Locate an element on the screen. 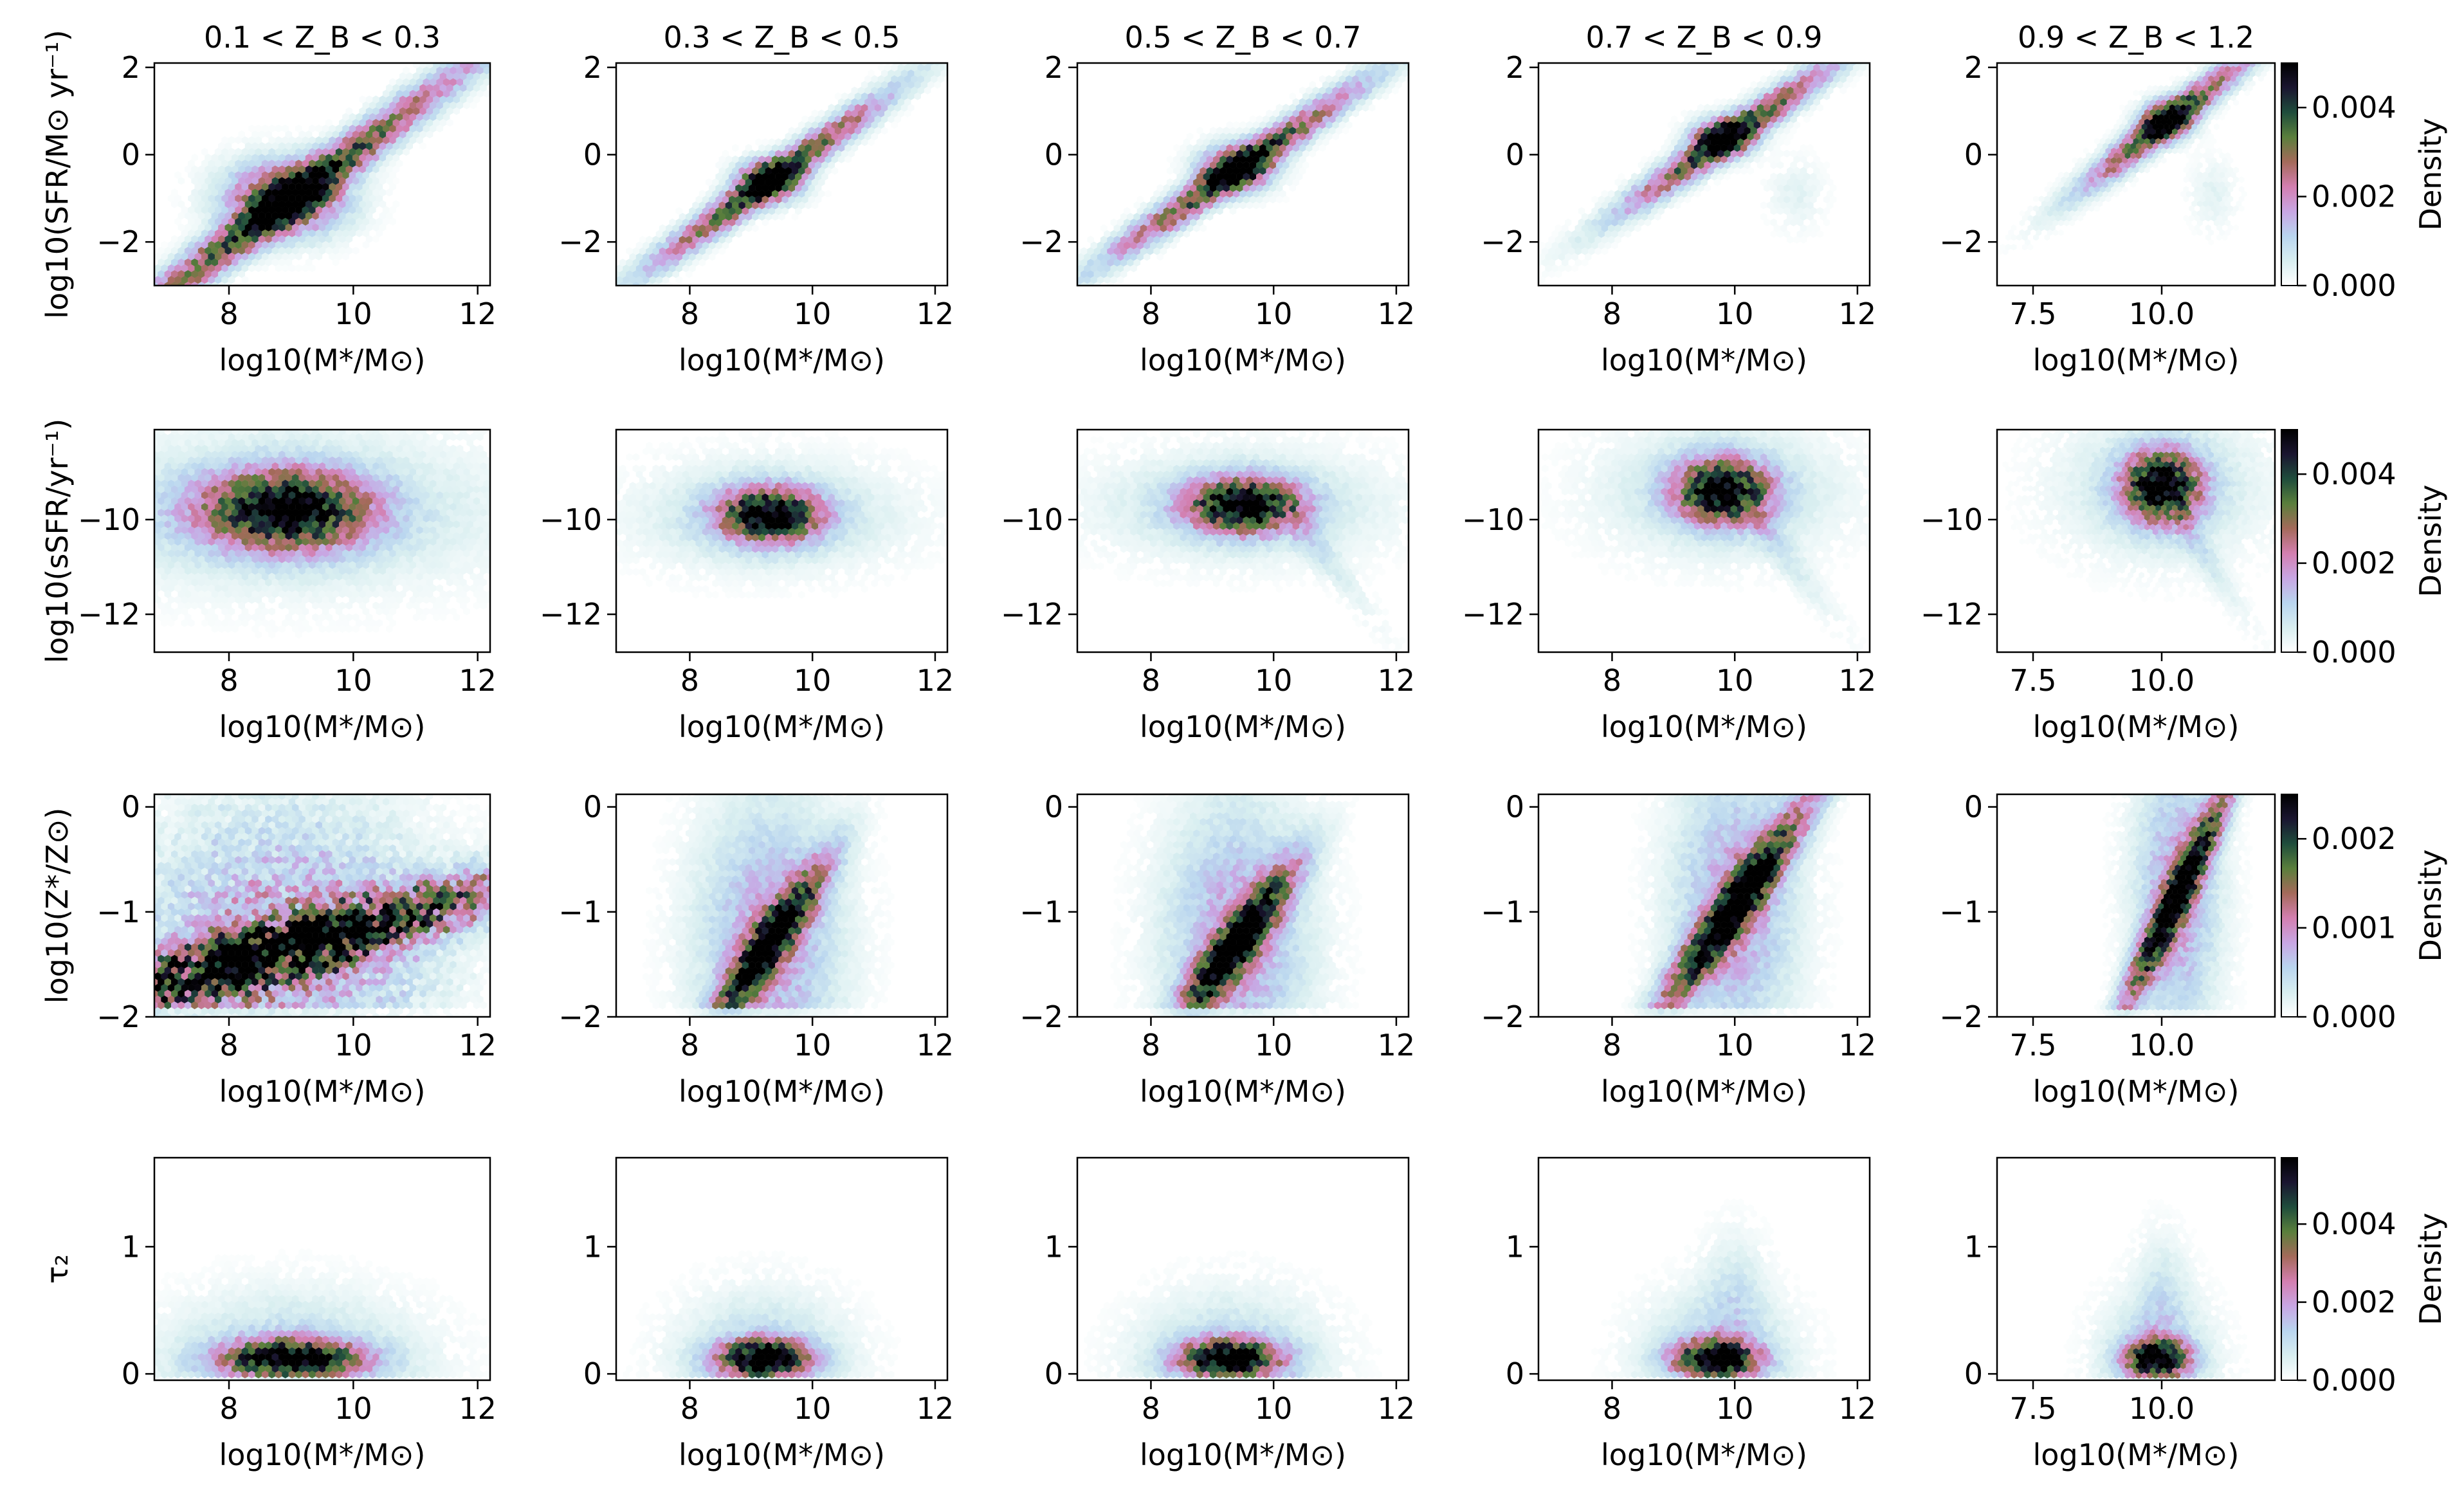 This screenshot has height=1496, width=2464. x-axis-label: log10(M*/M⊙) is located at coordinates (1243, 360).